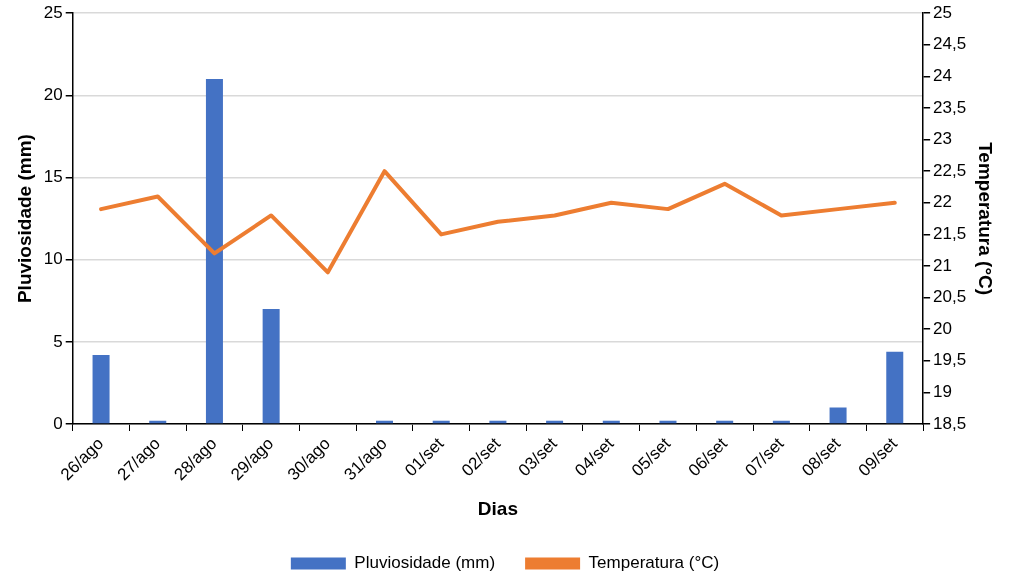 The height and width of the screenshot is (587, 1010). What do you see at coordinates (58, 341) in the screenshot?
I see `y-tick-label: 5` at bounding box center [58, 341].